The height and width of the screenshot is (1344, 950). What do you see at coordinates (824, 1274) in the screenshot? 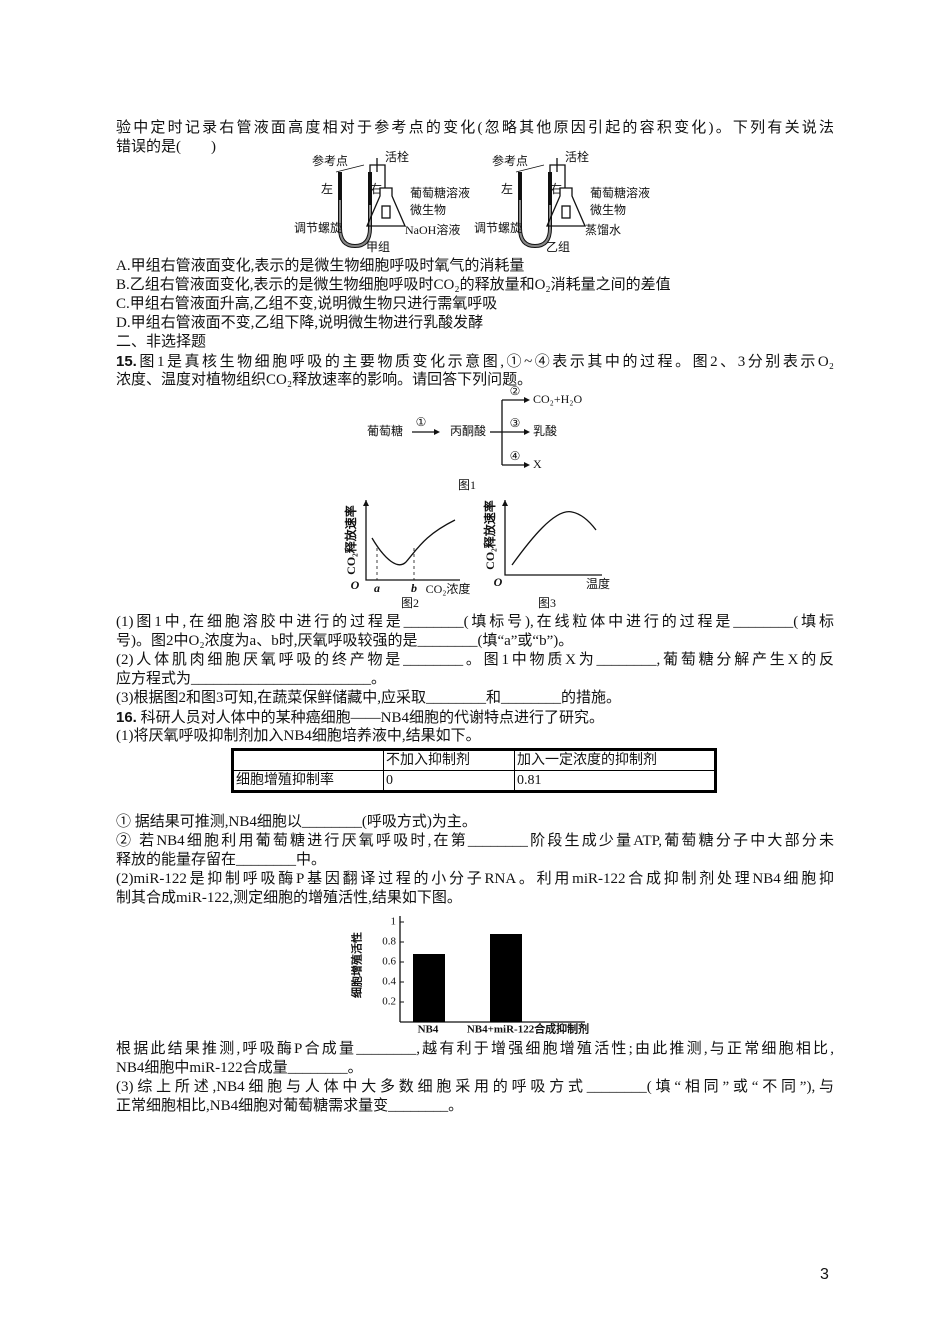
I see `page-number: 3` at bounding box center [824, 1274].